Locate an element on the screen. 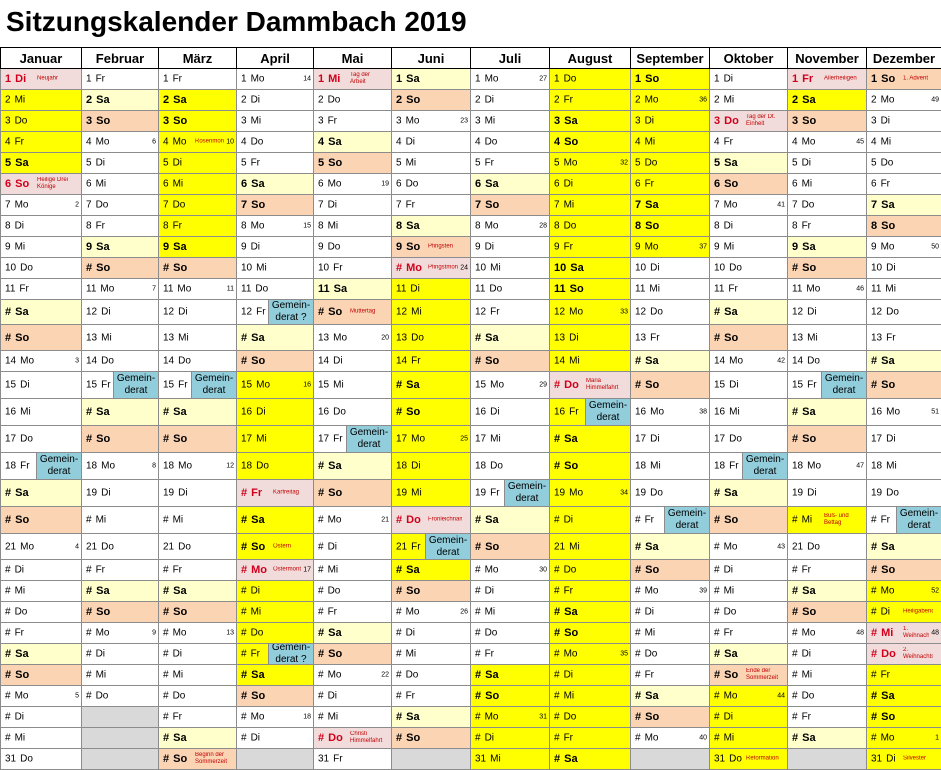 The height and width of the screenshot is (770, 941). day-cell: #Do2. Weihnachtstag is located at coordinates (904, 654).